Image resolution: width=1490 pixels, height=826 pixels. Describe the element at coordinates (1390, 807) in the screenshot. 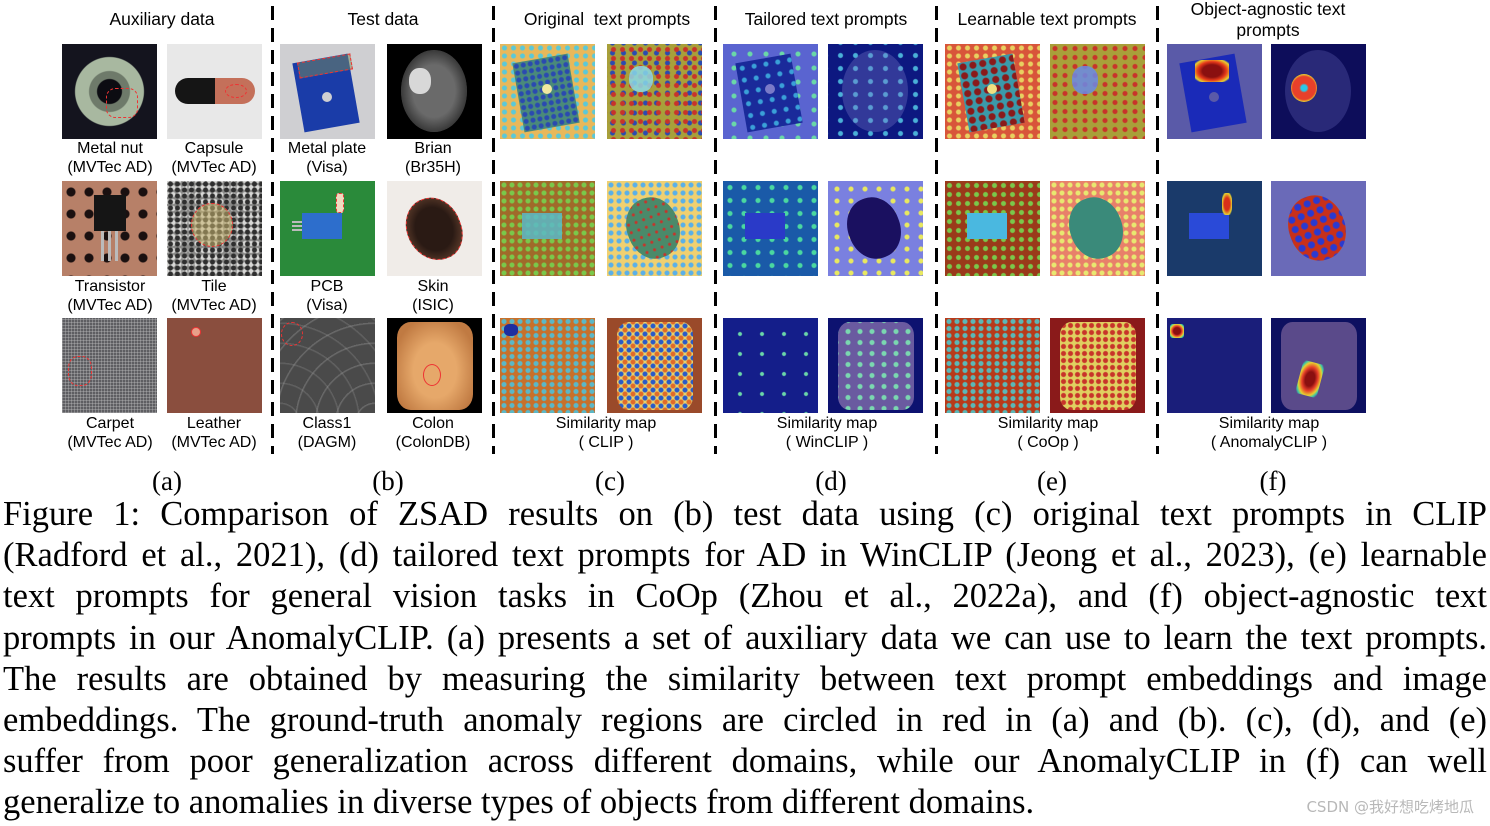

I see `watermark: CSDN @我好想吃烤地瓜` at that location.